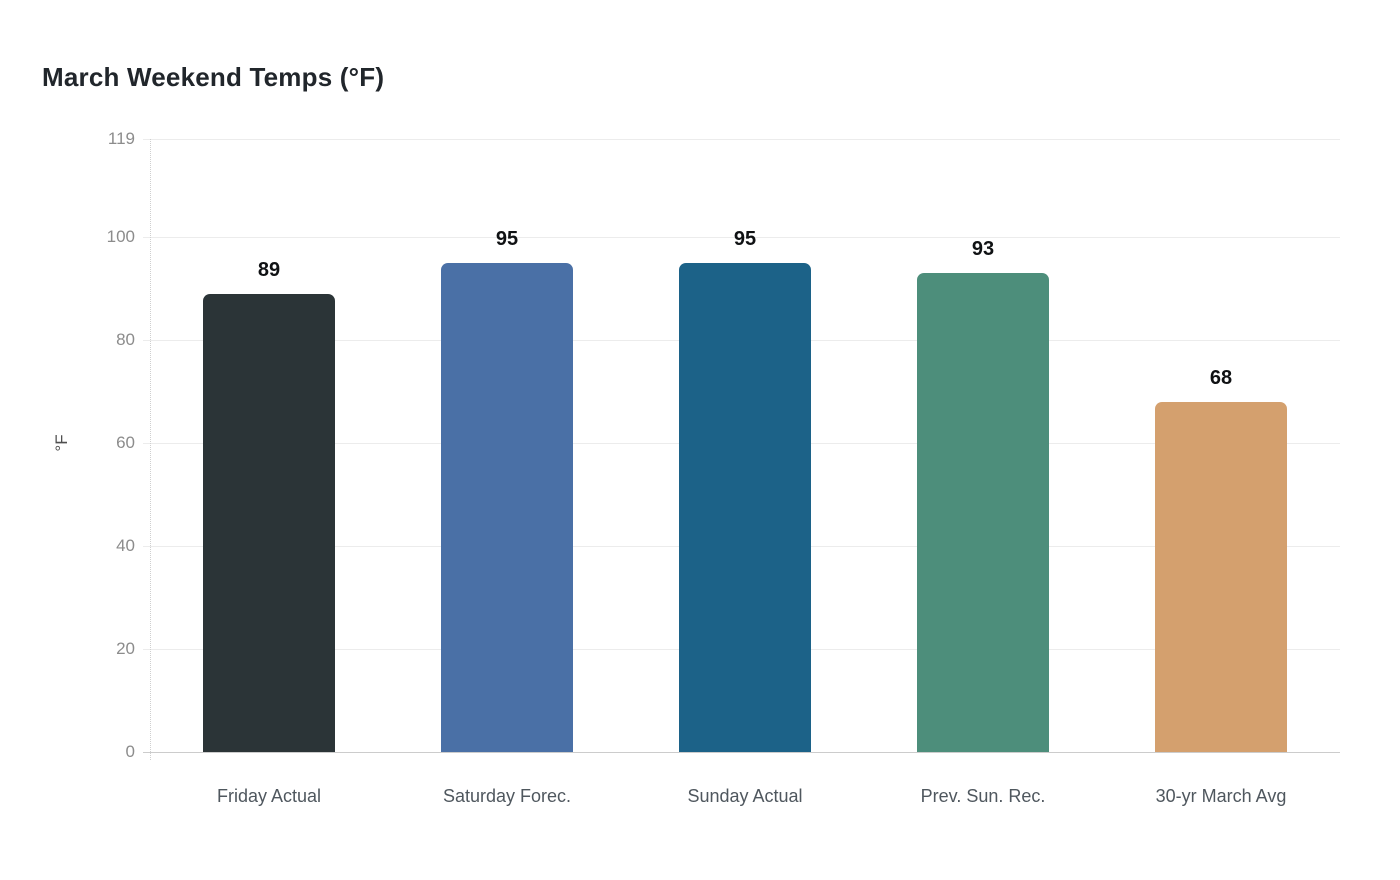  Describe the element at coordinates (1221, 377) in the screenshot. I see `bar-value-label-30-yr-march-avg: 68` at that location.